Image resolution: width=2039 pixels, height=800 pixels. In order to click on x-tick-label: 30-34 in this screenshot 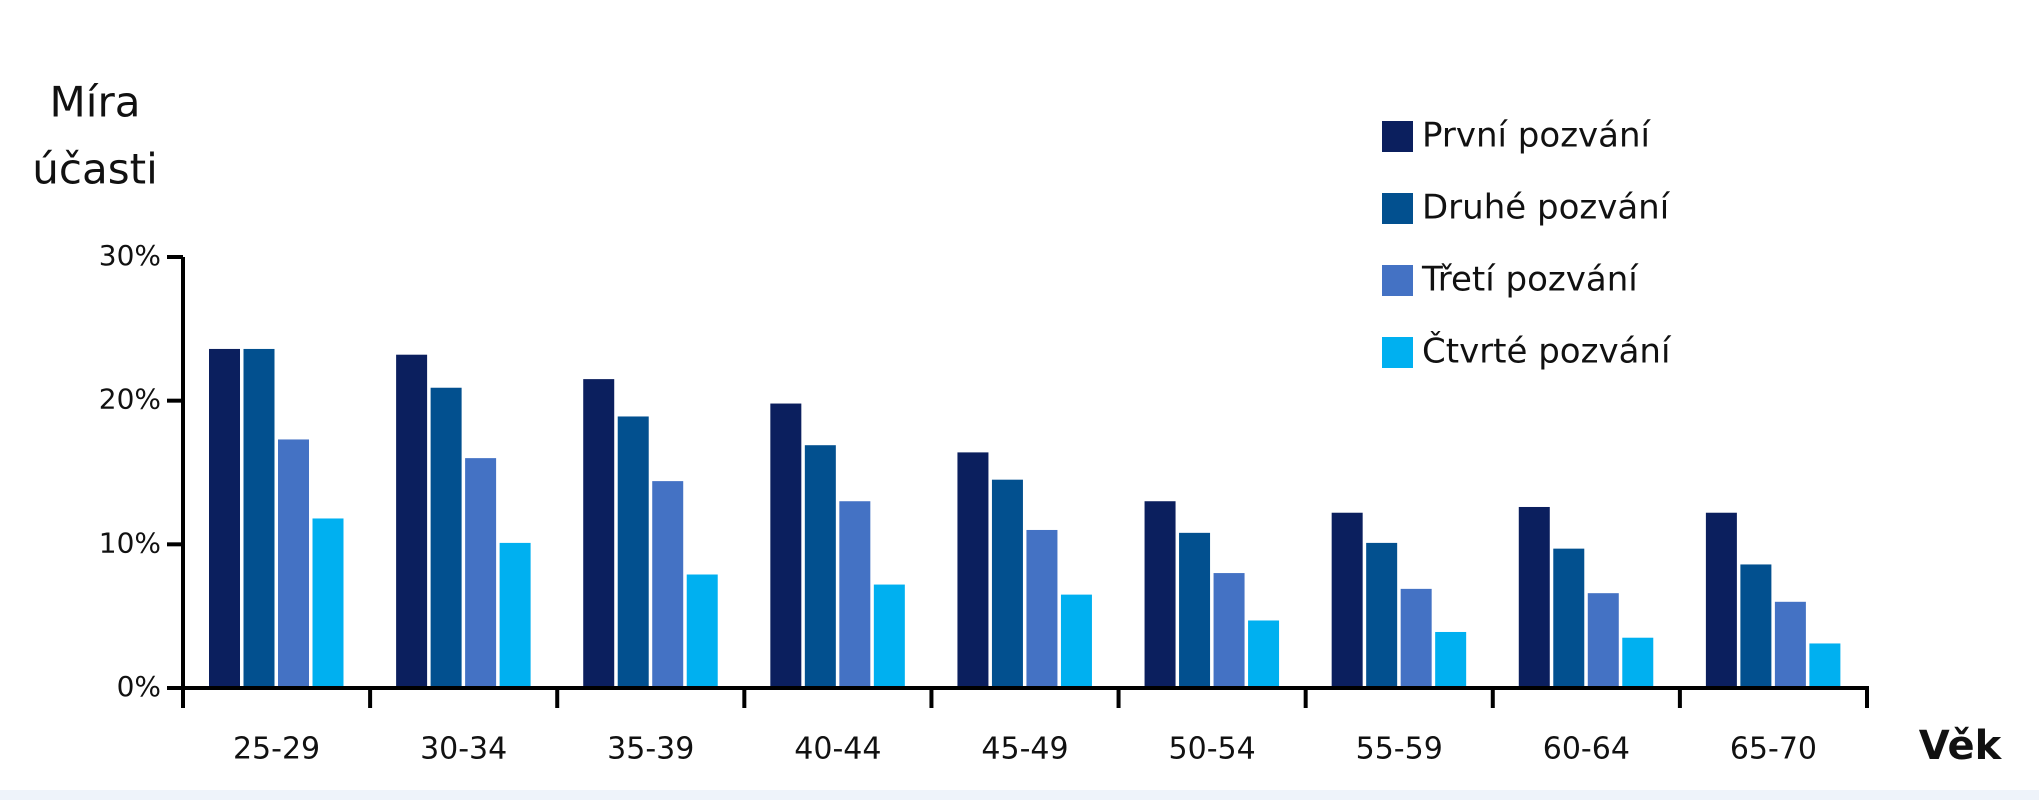, I will do `click(463, 749)`.